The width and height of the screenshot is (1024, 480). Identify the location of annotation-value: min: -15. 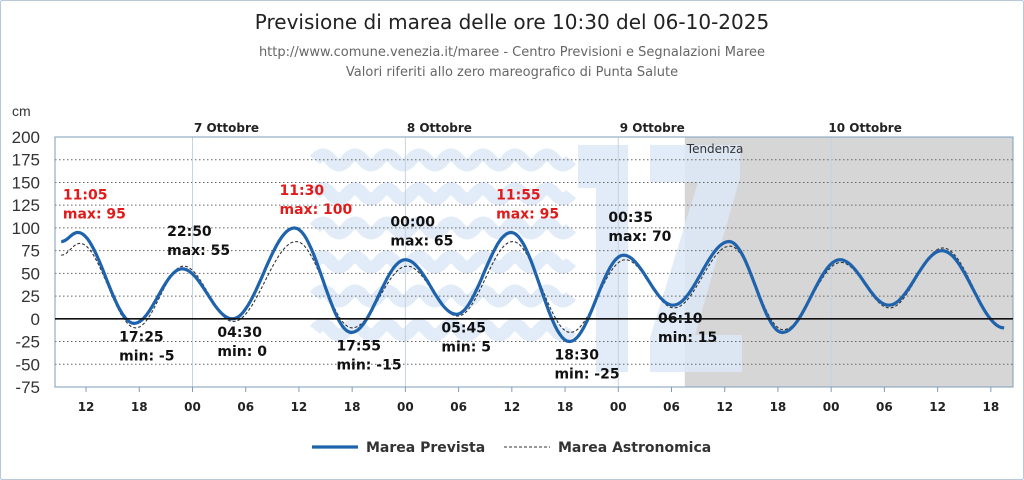
(368, 365).